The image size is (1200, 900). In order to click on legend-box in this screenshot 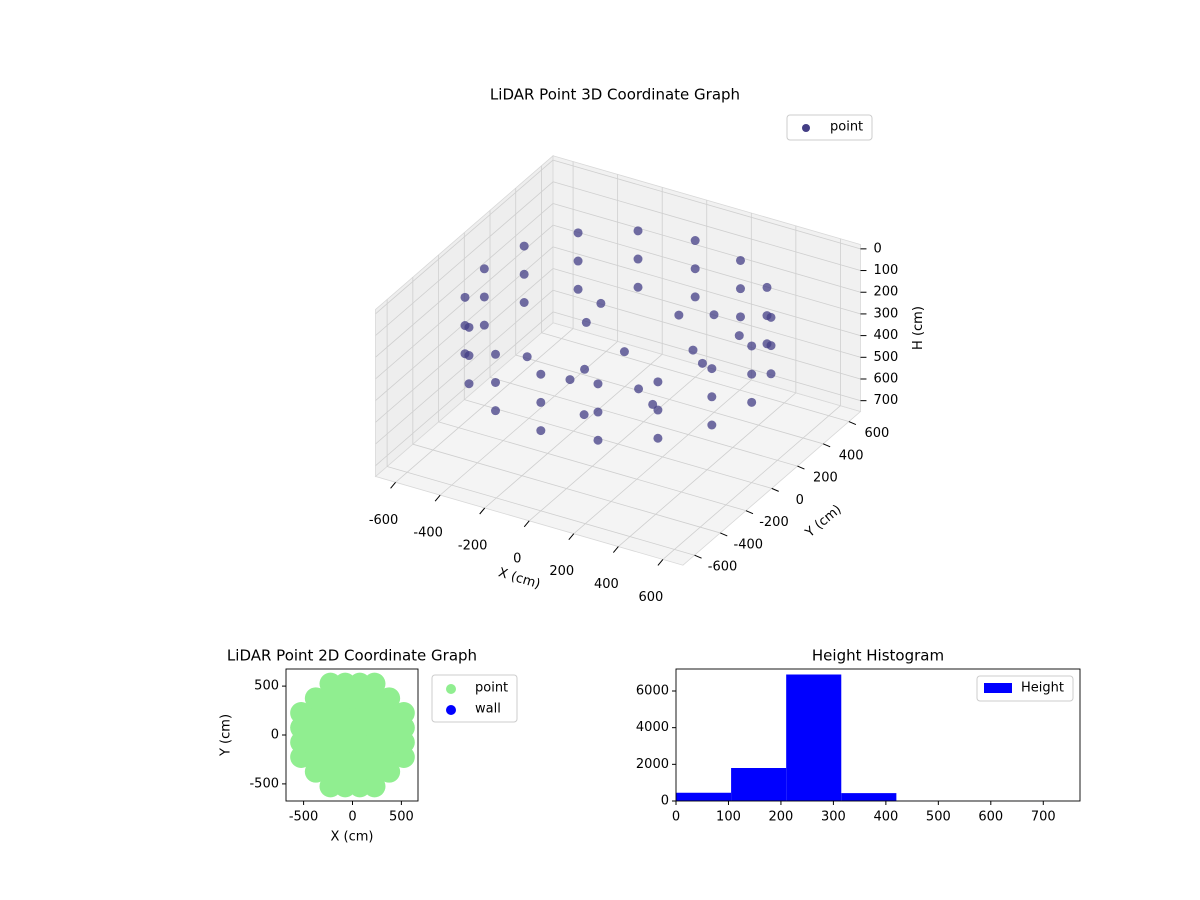, I will do `click(1025, 688)`.